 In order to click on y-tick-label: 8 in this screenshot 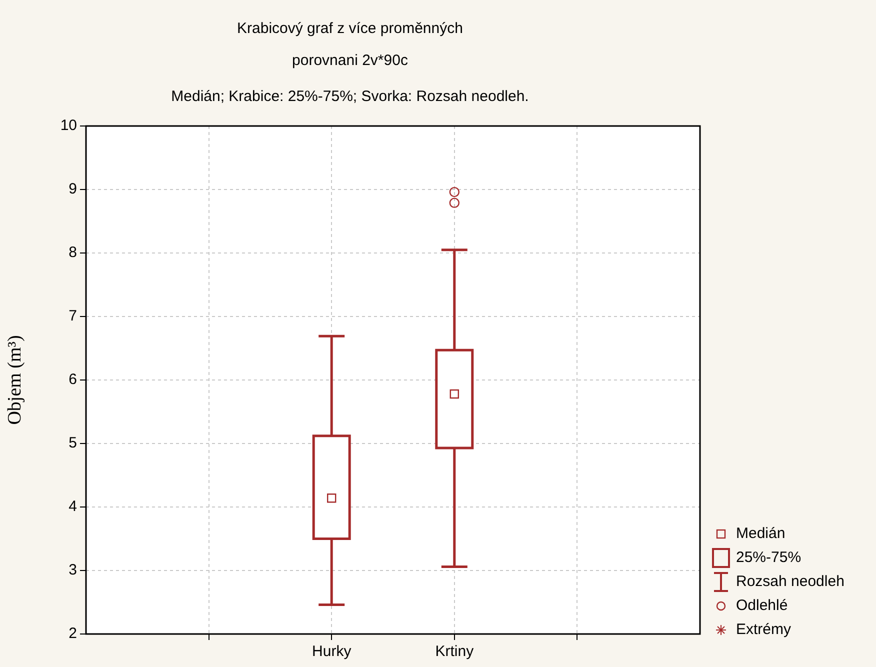, I will do `click(72, 253)`.